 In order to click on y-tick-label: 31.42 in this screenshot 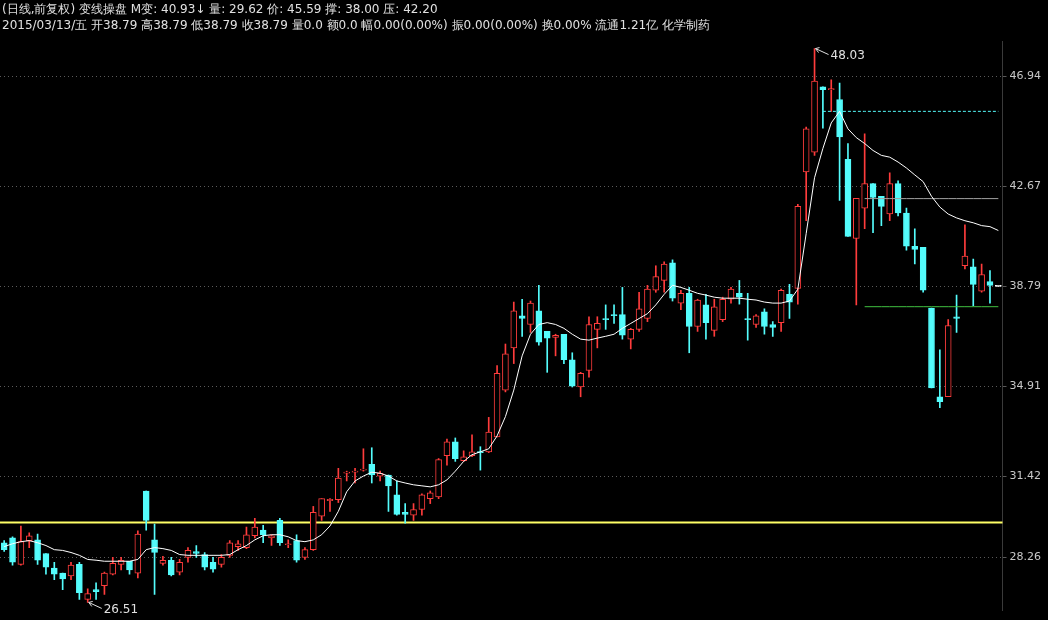, I will do `click(1025, 475)`.